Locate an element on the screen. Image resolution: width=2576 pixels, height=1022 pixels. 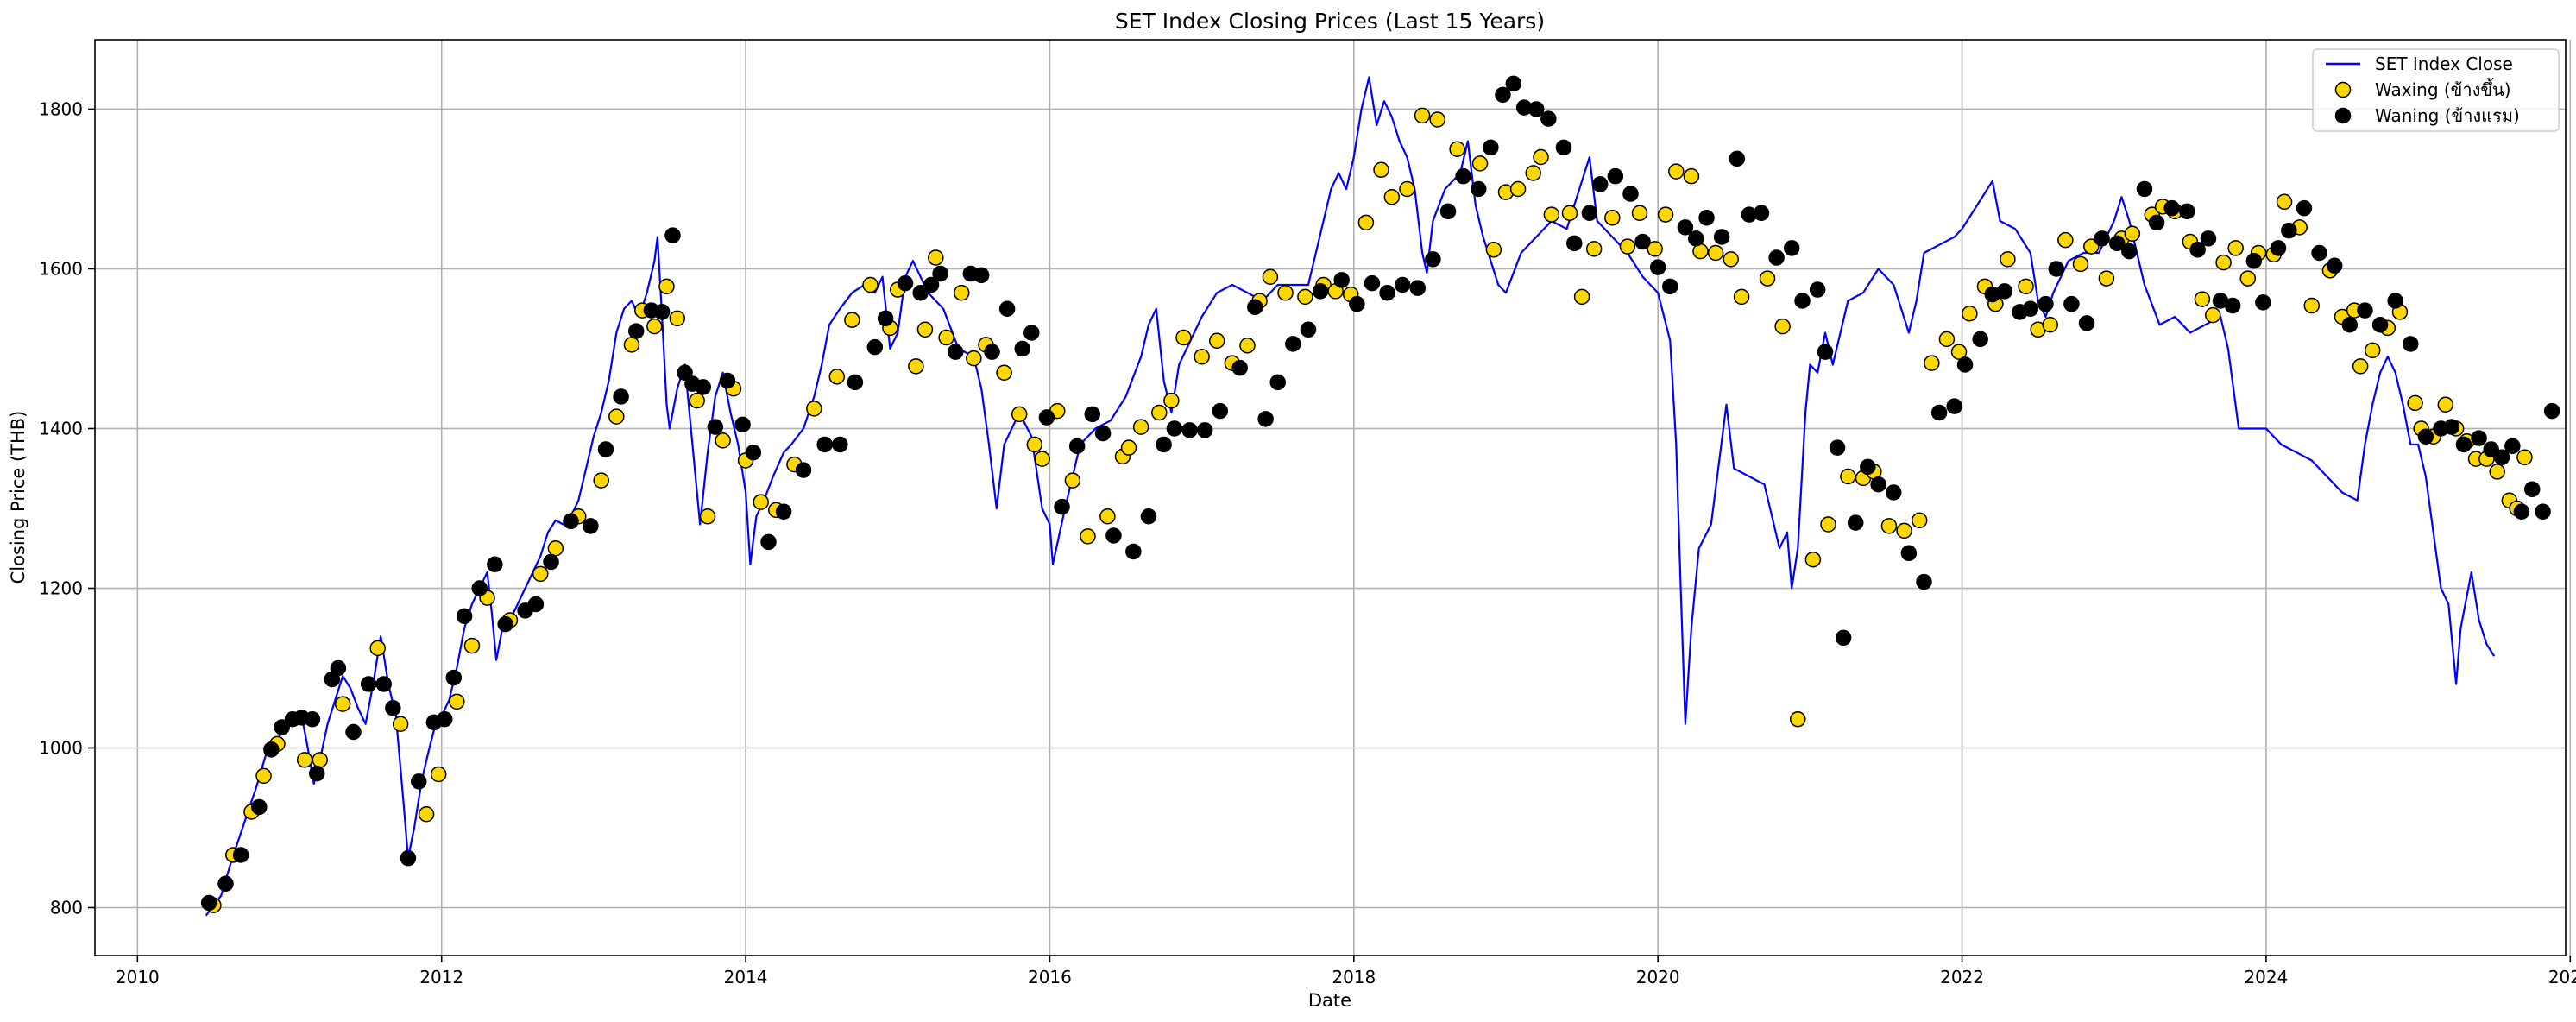
y-tick-label: 1000 is located at coordinates (61, 747).